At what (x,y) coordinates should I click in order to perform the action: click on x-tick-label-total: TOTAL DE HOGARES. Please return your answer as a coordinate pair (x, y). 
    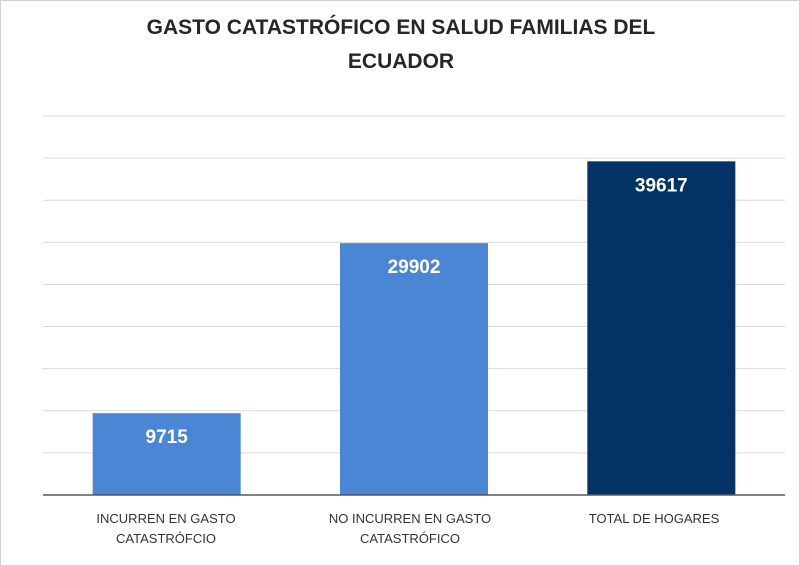
    Looking at the image, I should click on (654, 519).